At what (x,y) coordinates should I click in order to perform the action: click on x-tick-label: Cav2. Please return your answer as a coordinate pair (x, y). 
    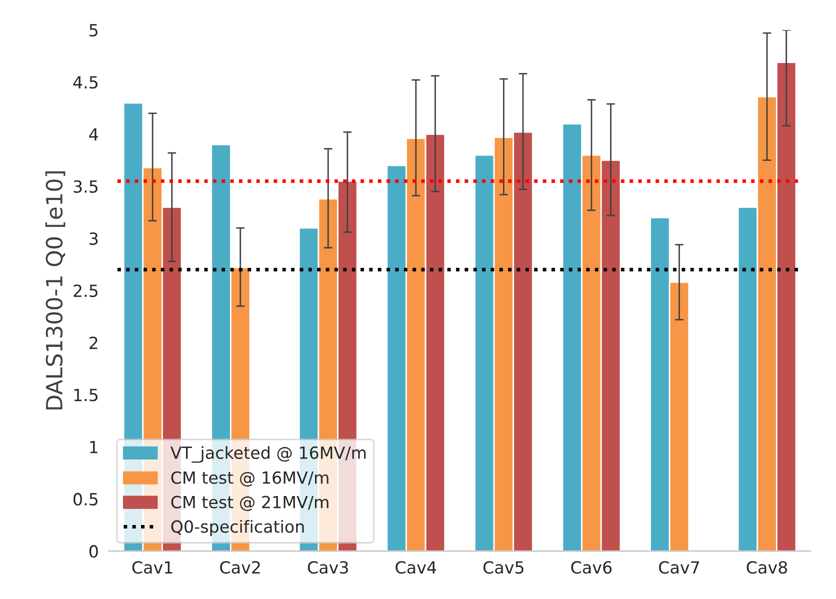
    Looking at the image, I should click on (240, 567).